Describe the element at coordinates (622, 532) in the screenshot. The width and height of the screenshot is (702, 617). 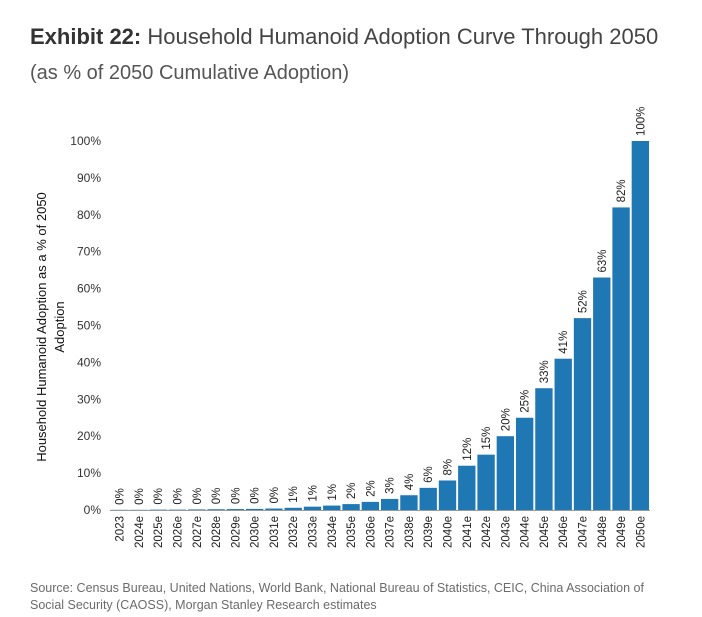
I see `x-tick-label: 2049e` at that location.